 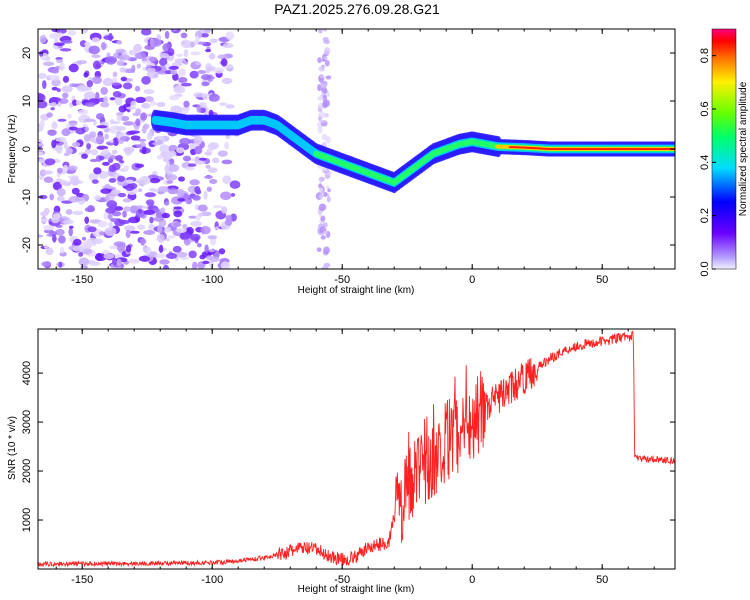 What do you see at coordinates (27, 53) in the screenshot?
I see `spectrogram-y-tick-label: 20` at bounding box center [27, 53].